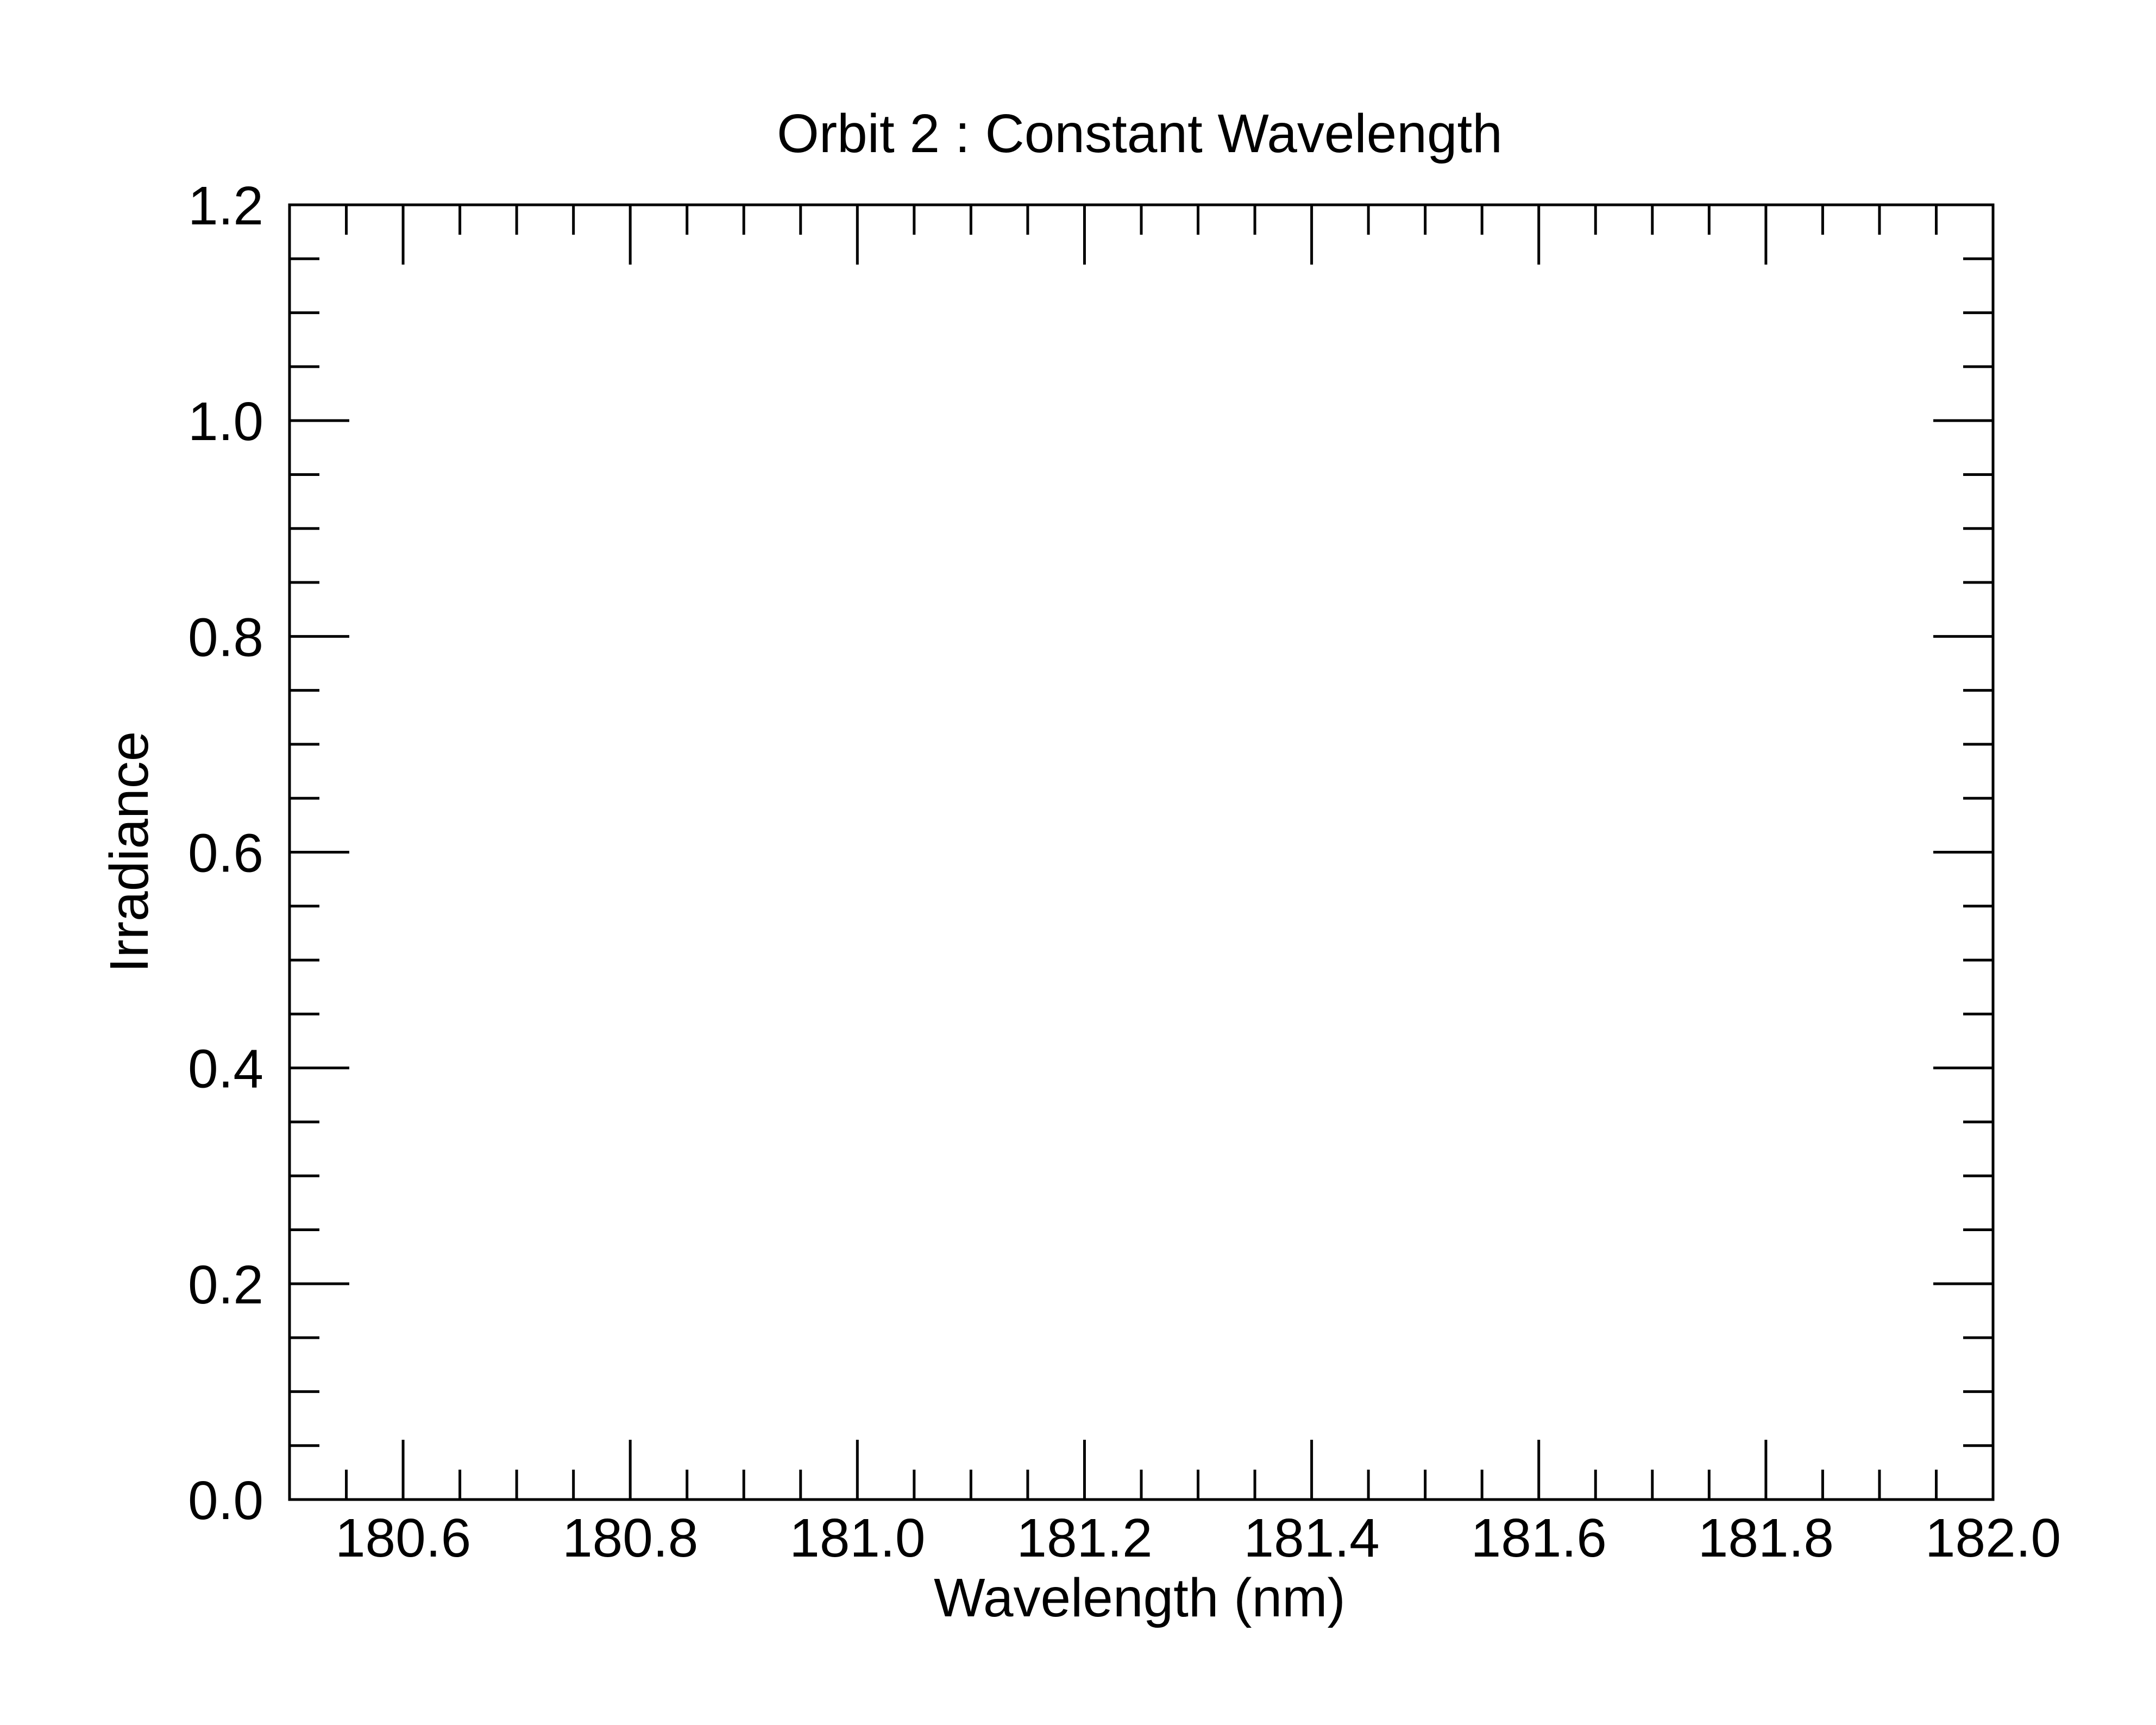 The width and height of the screenshot is (2156, 1725). I want to click on x-axis-tick-labels: 180.6 180.8 181.0 181.2 181.4 181.6 181.8 182.0, so click(1198, 1538).